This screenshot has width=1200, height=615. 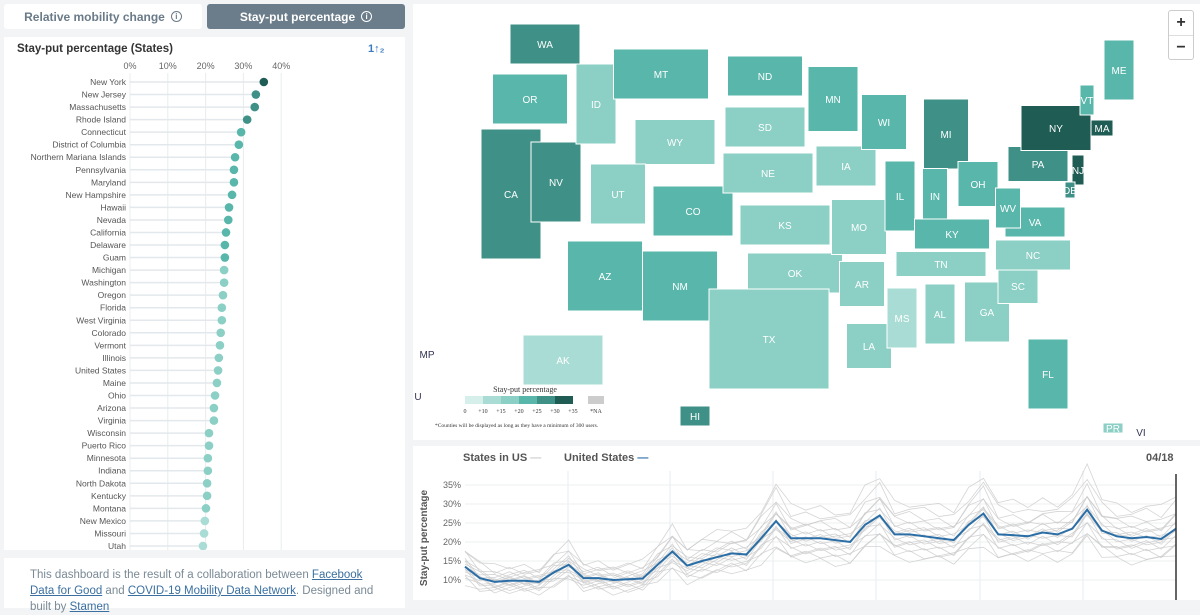 What do you see at coordinates (100, 370) in the screenshot?
I see `state-label: United States` at bounding box center [100, 370].